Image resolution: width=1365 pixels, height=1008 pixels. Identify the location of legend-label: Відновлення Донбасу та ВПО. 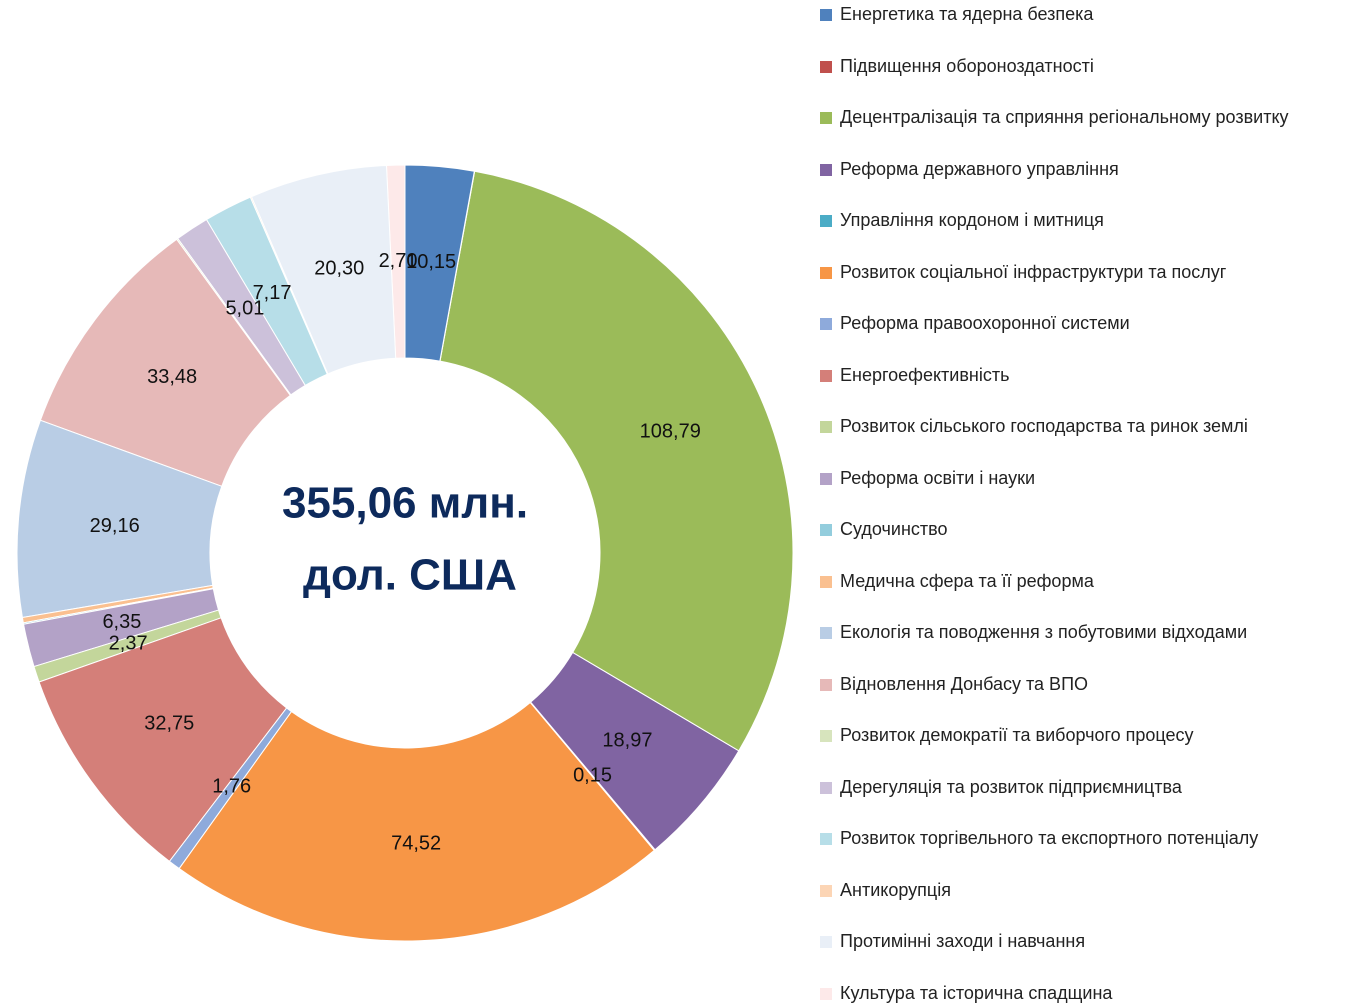
(964, 683).